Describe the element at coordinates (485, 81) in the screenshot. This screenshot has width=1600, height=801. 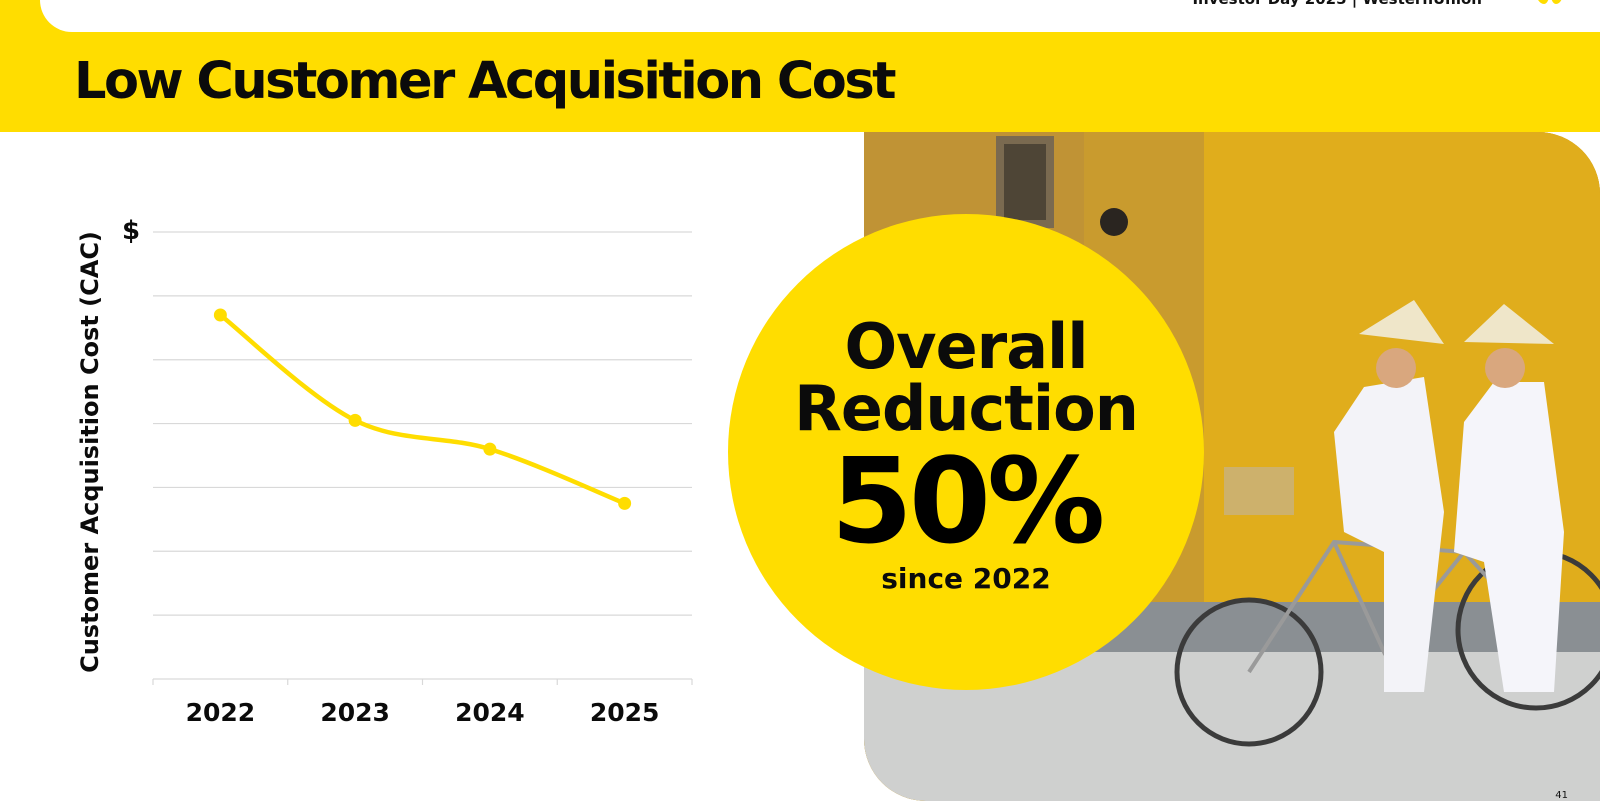
I see `page-title: Low Customer Acquisition Cost` at that location.